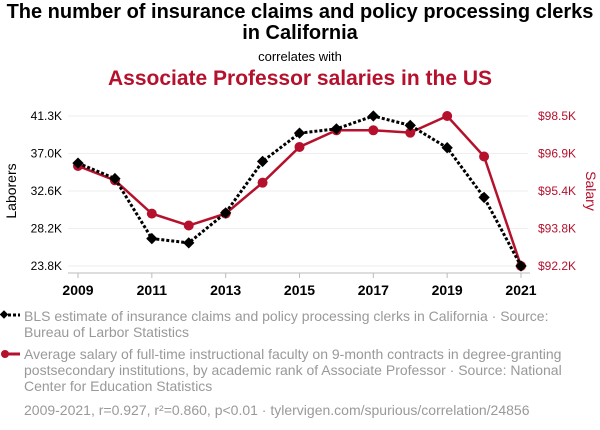  What do you see at coordinates (300, 78) in the screenshot?
I see `chart-subtitle: Associate Professor salaries in the US` at bounding box center [300, 78].